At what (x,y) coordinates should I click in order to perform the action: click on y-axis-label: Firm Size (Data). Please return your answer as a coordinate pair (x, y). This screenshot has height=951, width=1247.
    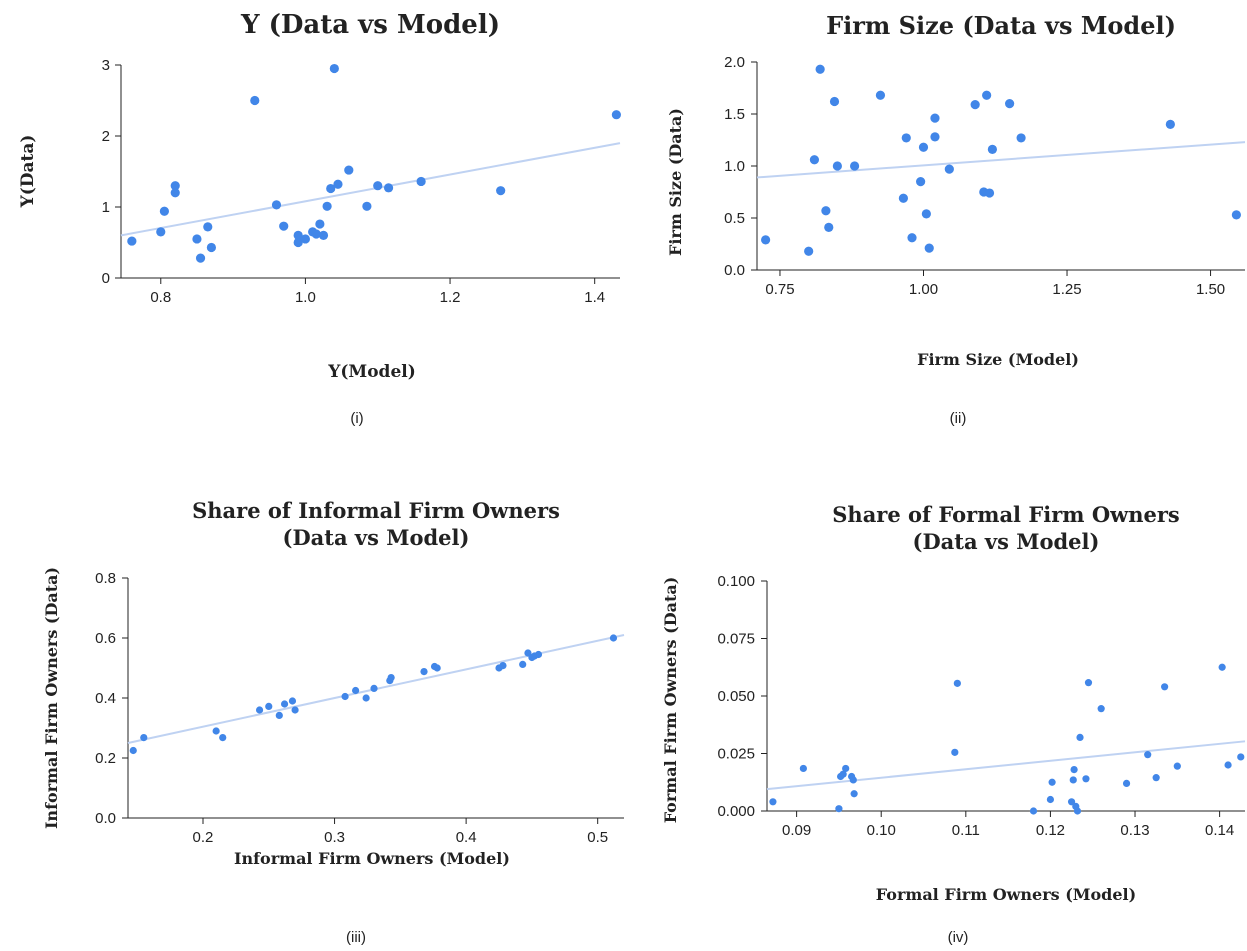
    Looking at the image, I should click on (675, 182).